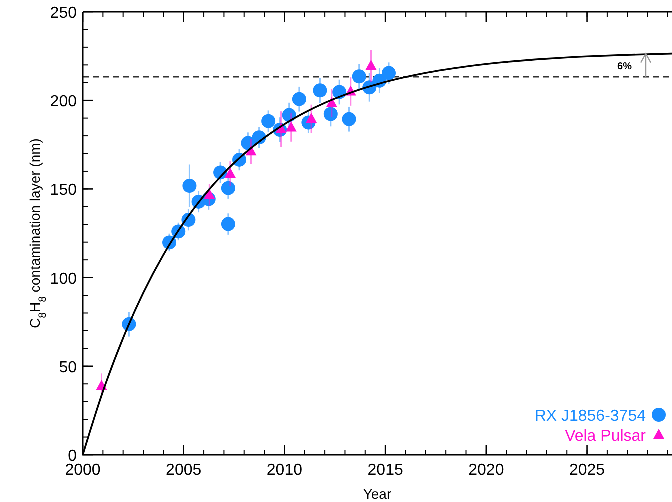 This screenshot has width=672, height=502. I want to click on x-tick-label: 2020, so click(486, 470).